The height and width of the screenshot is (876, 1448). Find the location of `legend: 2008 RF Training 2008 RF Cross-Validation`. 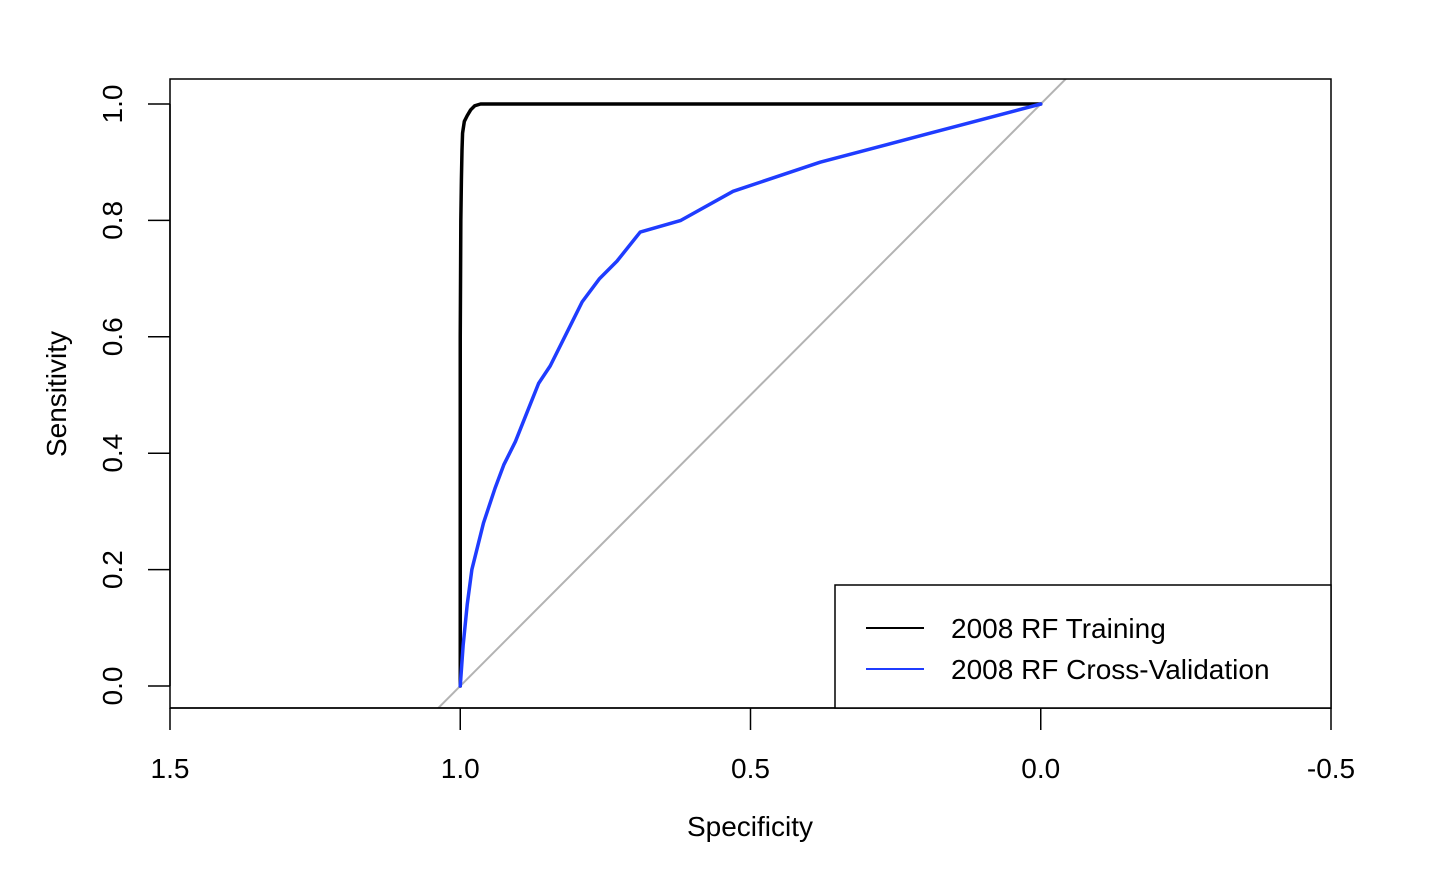

legend: 2008 RF Training 2008 RF Cross-Validation is located at coordinates (1083, 646).